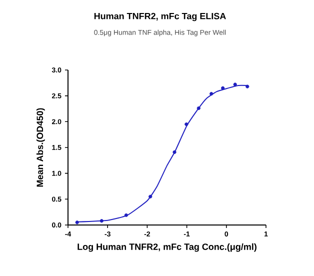 The height and width of the screenshot is (276, 314). Describe the element at coordinates (40, 147) in the screenshot. I see `y-axis-title: Mean Abs.(OD450)` at that location.